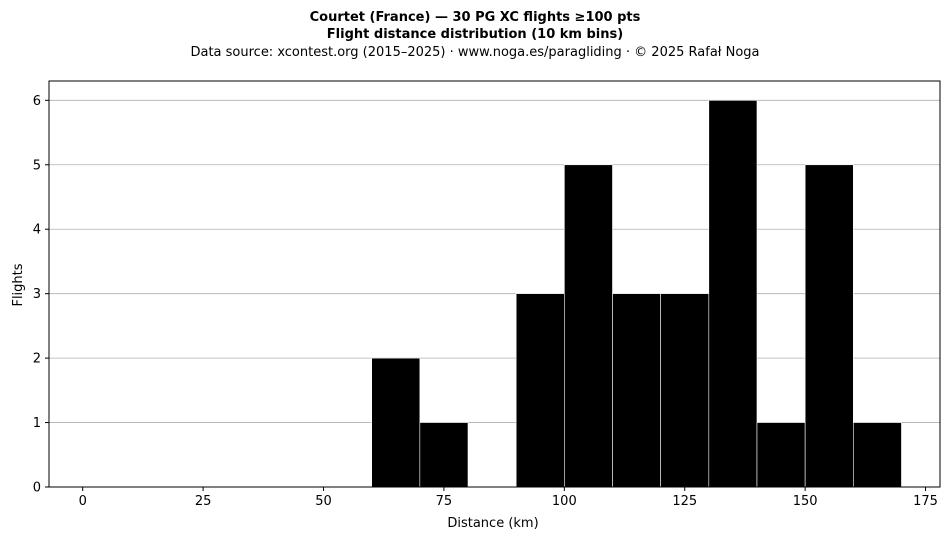 The height and width of the screenshot is (539, 950). I want to click on y-tick-label: 5, so click(37, 165).